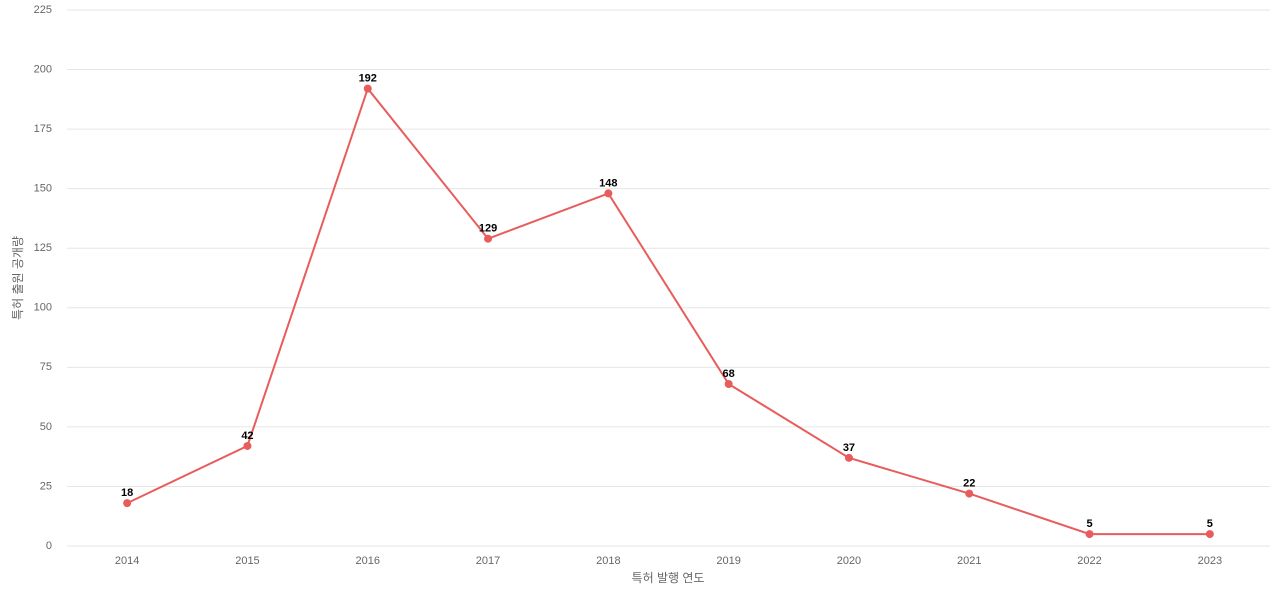  I want to click on value-label: 192, so click(368, 79).